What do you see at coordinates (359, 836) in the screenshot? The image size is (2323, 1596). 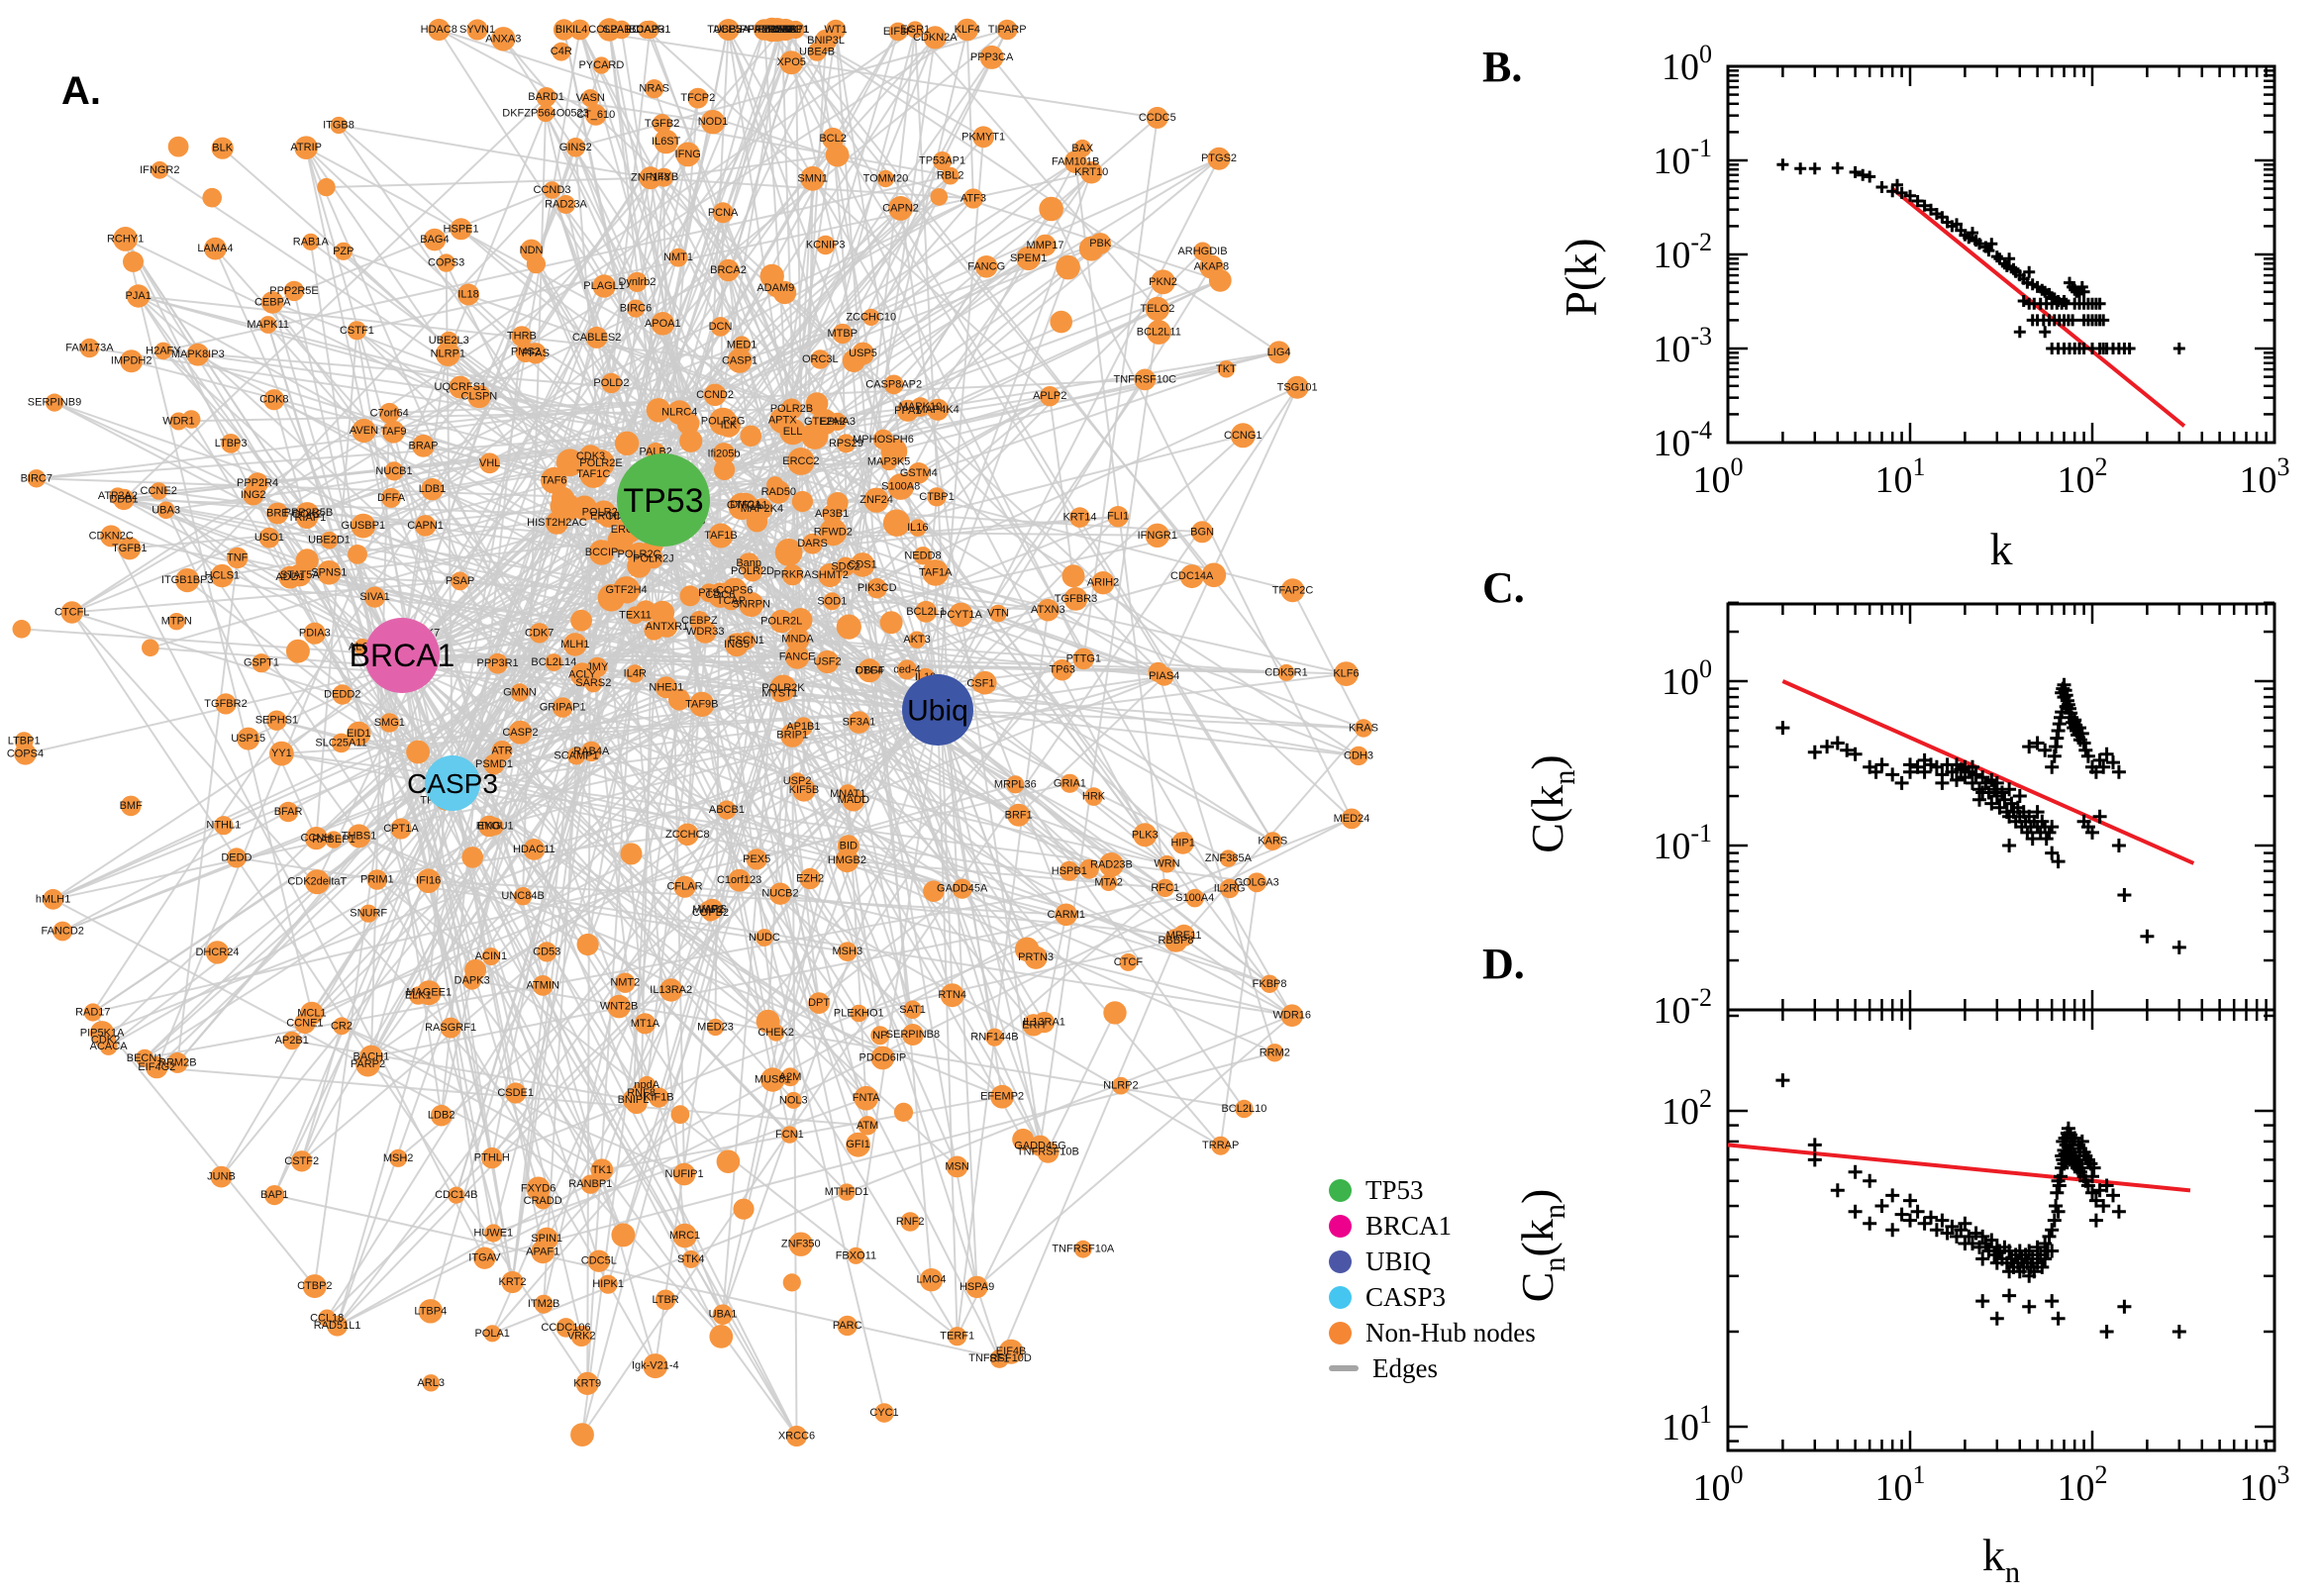 I see `gene-node-label: THBS1` at bounding box center [359, 836].